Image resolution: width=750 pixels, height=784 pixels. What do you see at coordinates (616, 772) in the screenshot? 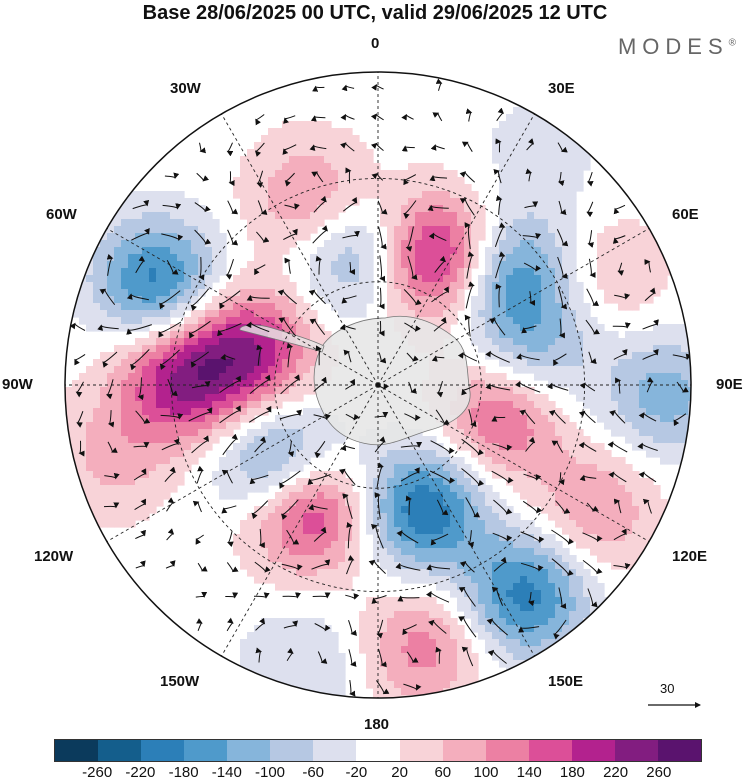
I see `colorbar-tick-label: 220` at bounding box center [616, 772].